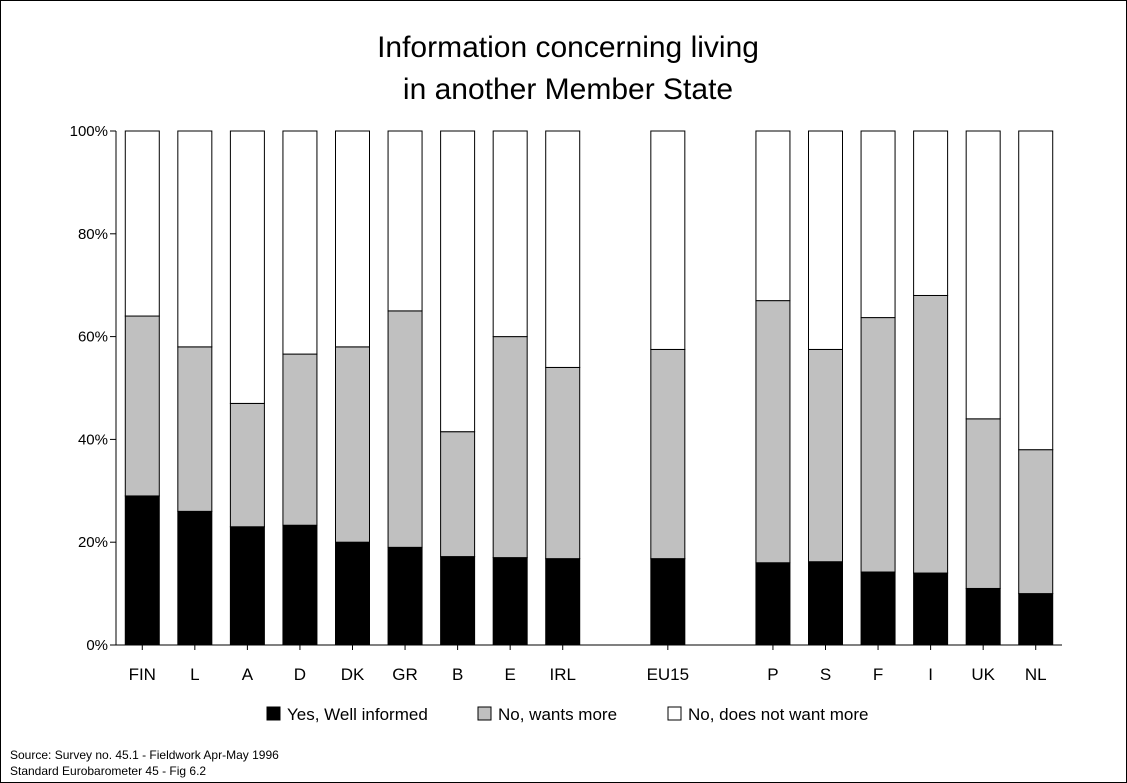 The width and height of the screenshot is (1127, 783). Describe the element at coordinates (983, 674) in the screenshot. I see `category-label: UK` at that location.